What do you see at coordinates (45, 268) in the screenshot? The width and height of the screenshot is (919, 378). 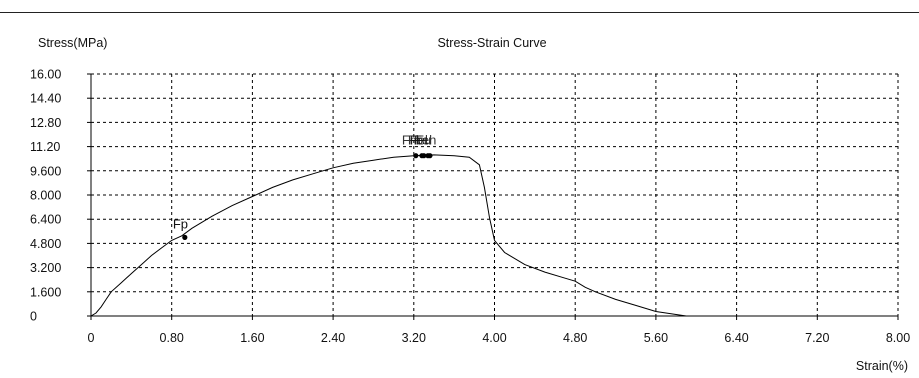 I see `y-tick-label: 3.200` at bounding box center [45, 268].